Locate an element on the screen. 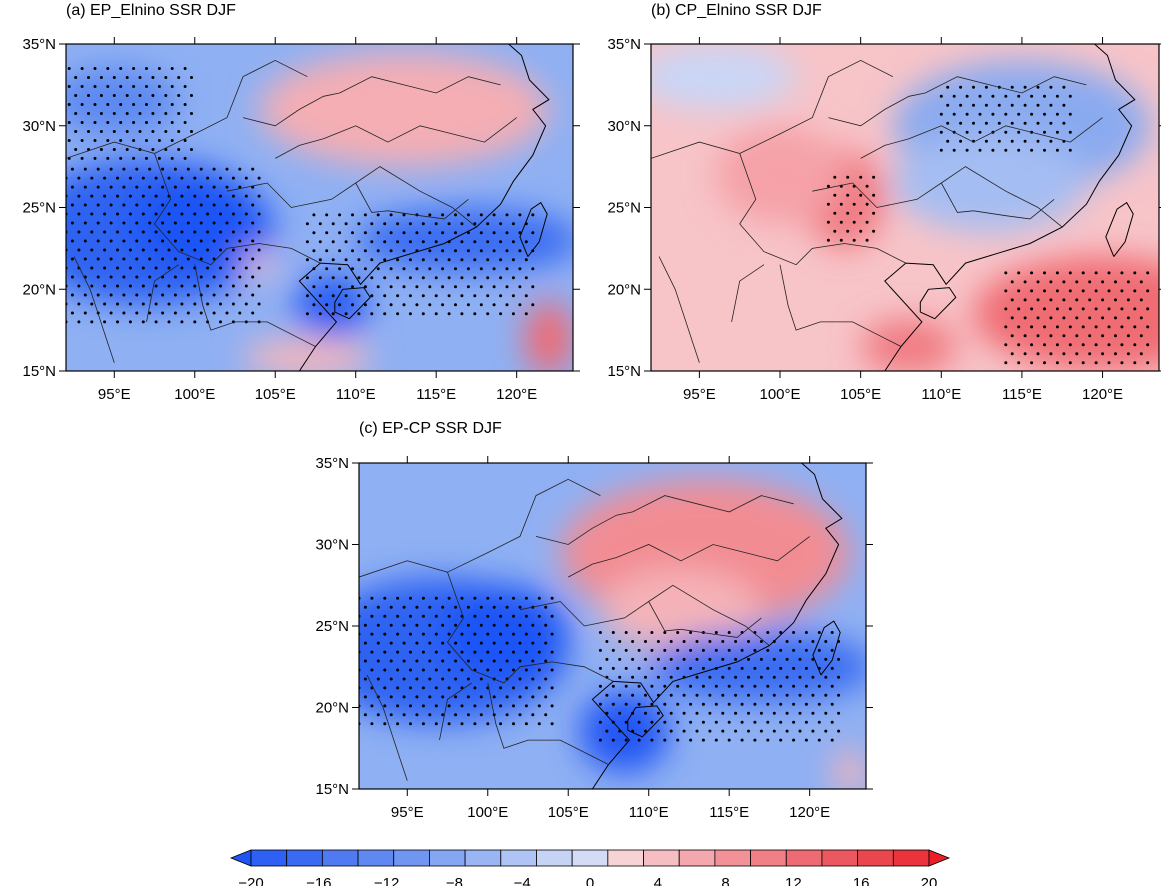  colorbar-label-10: 20 is located at coordinates (929, 880).